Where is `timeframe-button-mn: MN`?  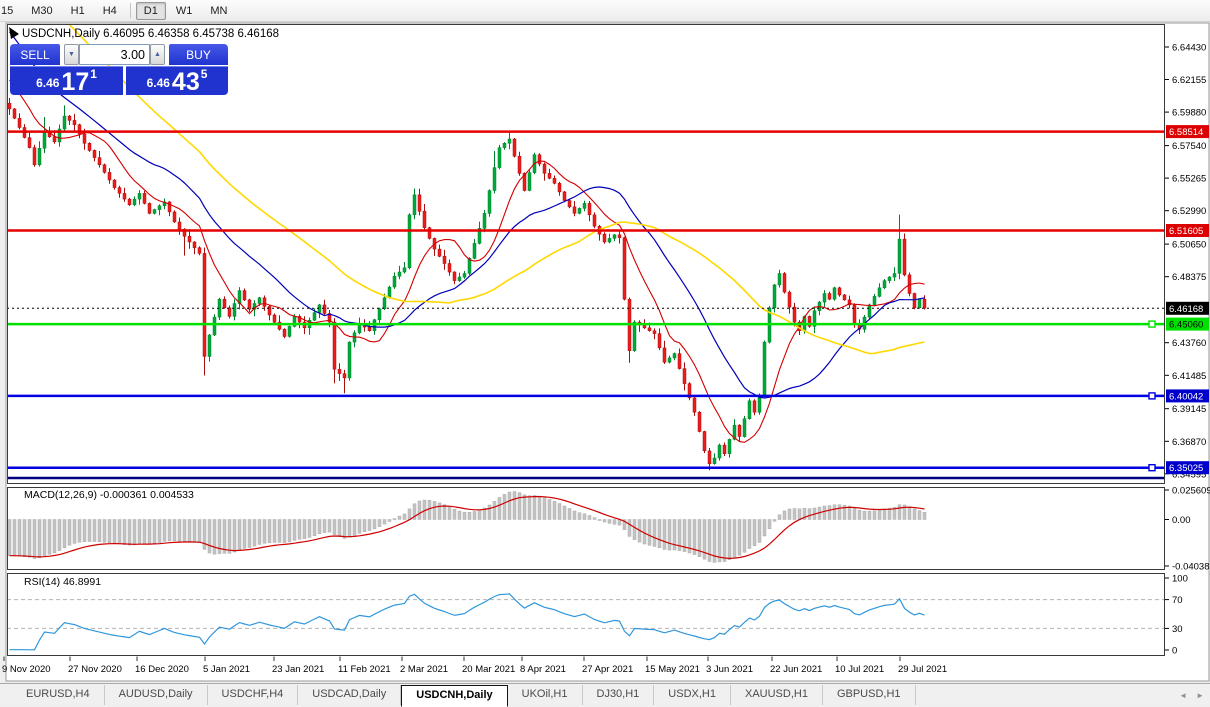 timeframe-button-mn: MN is located at coordinates (219, 10).